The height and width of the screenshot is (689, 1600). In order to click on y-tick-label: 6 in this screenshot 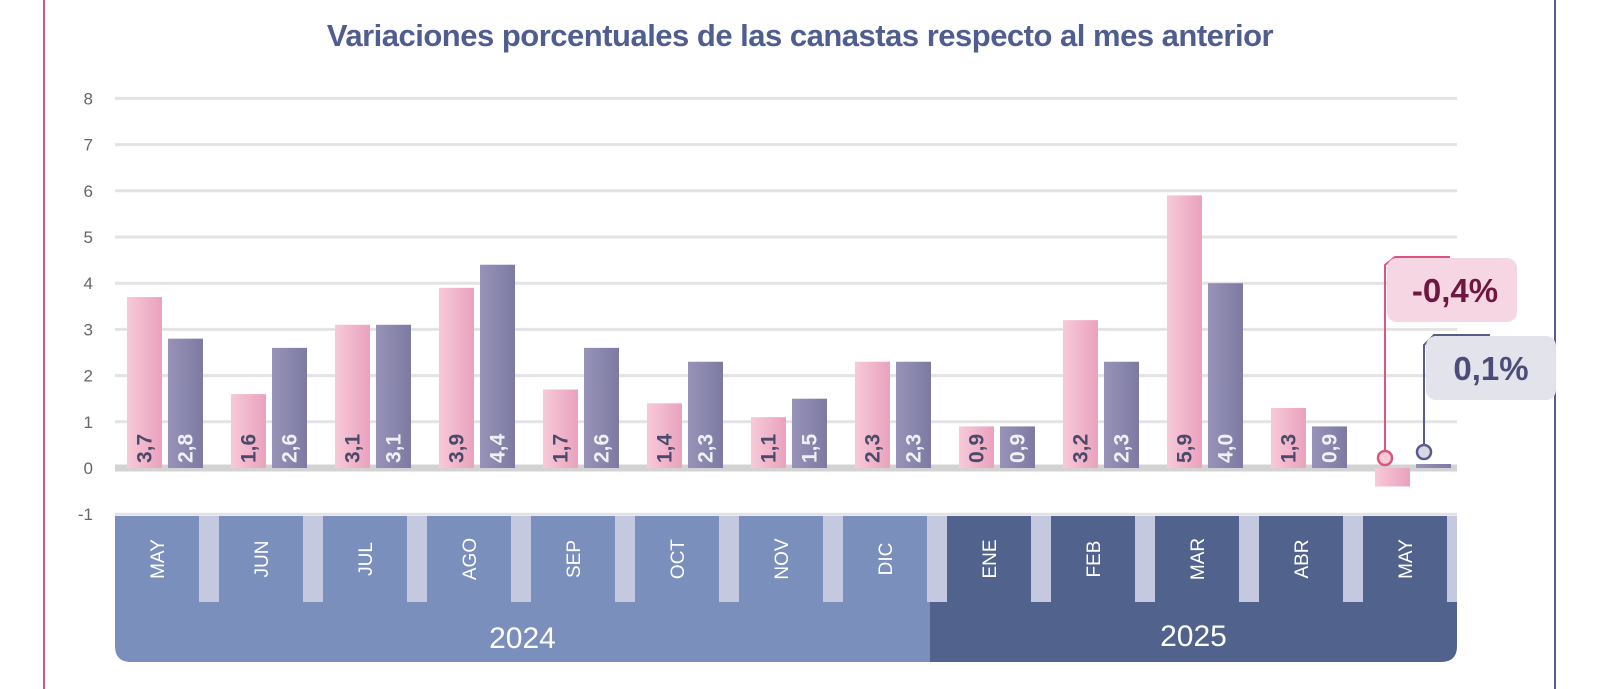, I will do `click(88, 191)`.